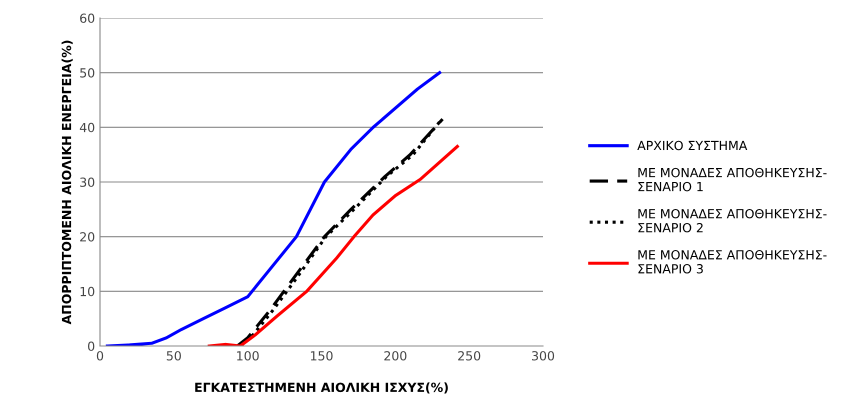  What do you see at coordinates (732, 220) in the screenshot?
I see `legend-label: ΜΕ ΜΟΝΑΔΕΣ ΑΠΟΘΗΚΕΥΣΗΣ- ΣΕΝΑΡΙΟ 2` at bounding box center [732, 220].